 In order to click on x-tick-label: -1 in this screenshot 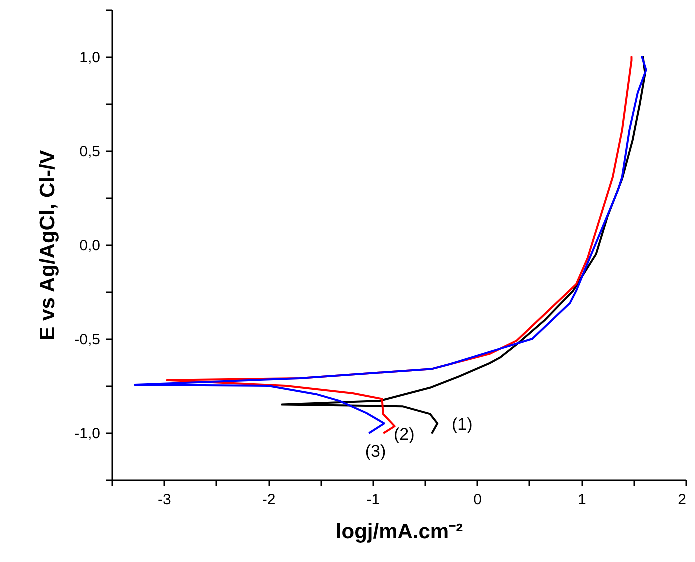, I will do `click(373, 500)`.